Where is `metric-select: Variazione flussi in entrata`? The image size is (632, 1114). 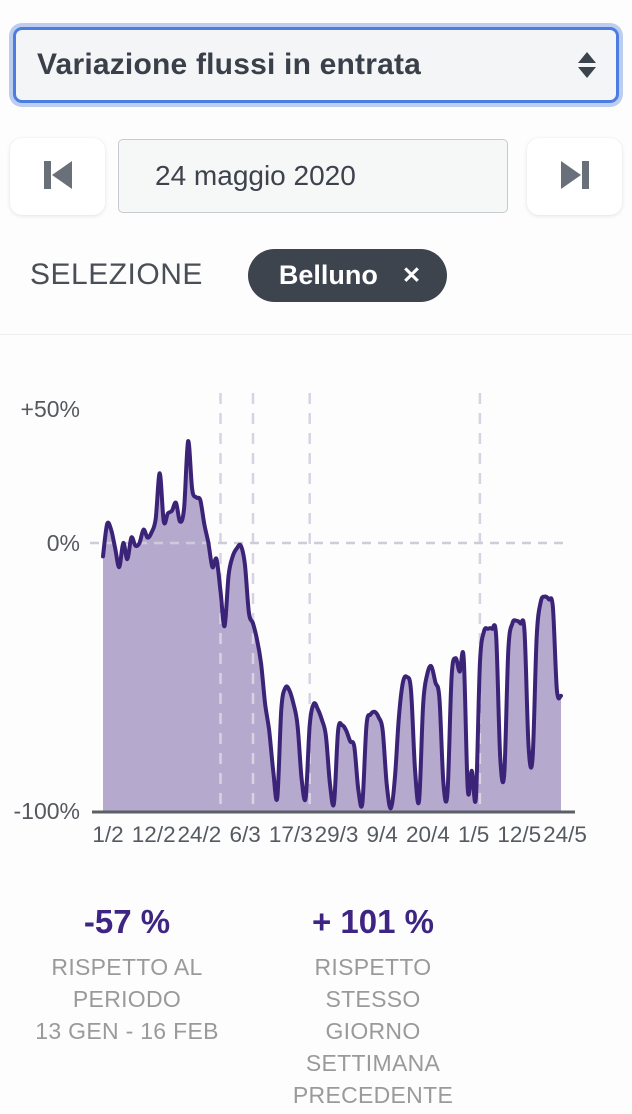 metric-select: Variazione flussi in entrata is located at coordinates (316, 65).